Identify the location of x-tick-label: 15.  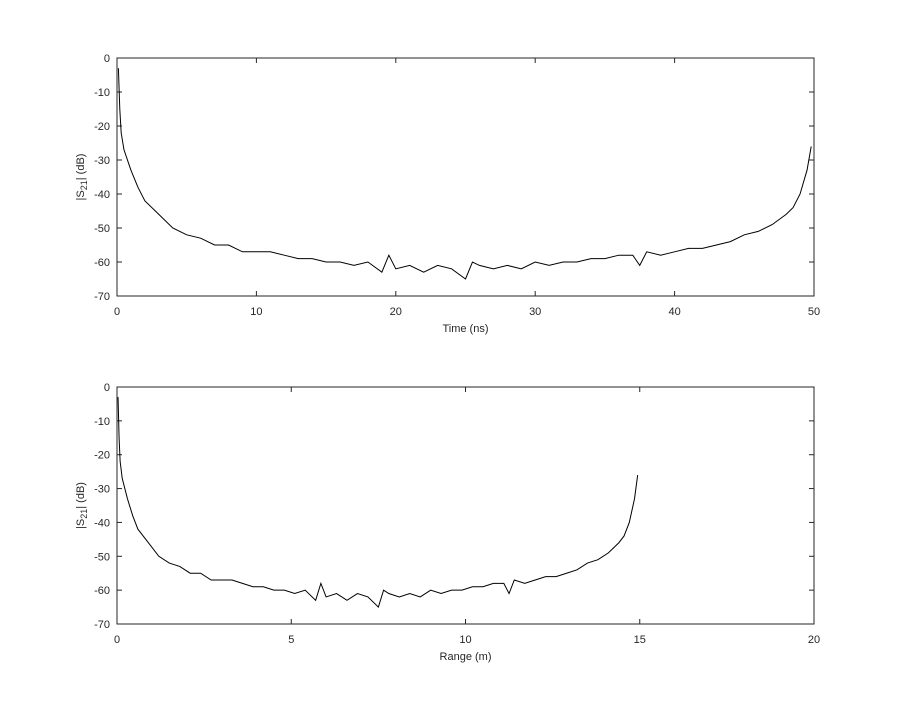
(640, 640).